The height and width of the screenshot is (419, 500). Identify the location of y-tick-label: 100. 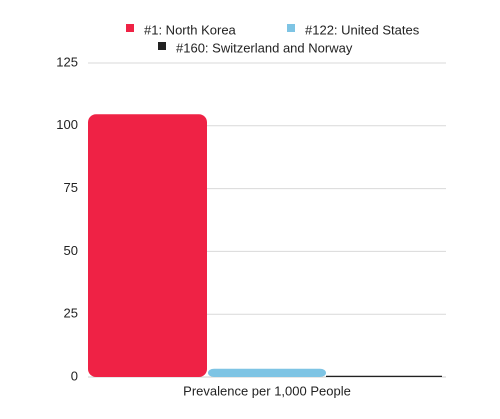
(67, 124).